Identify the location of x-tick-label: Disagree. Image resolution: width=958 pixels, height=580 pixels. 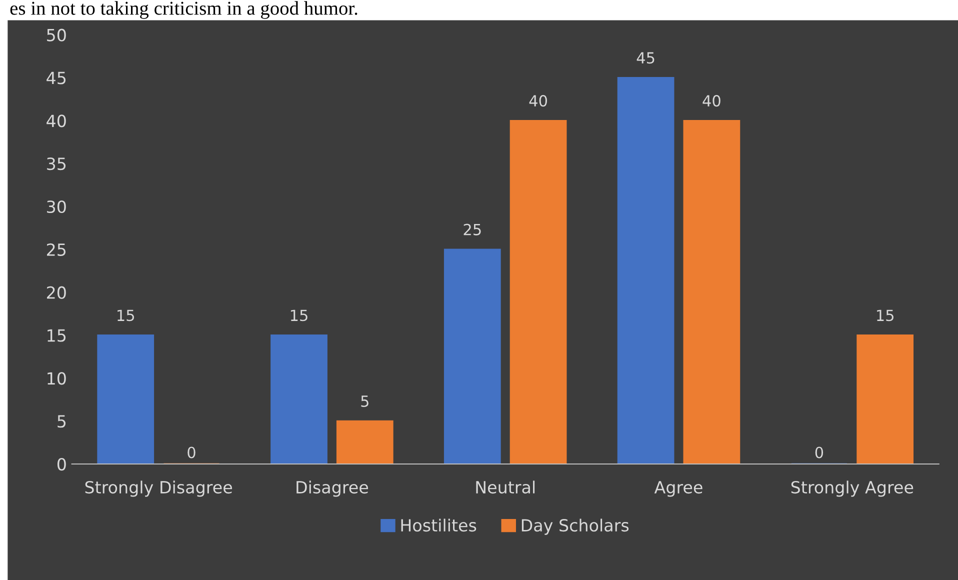
(332, 488).